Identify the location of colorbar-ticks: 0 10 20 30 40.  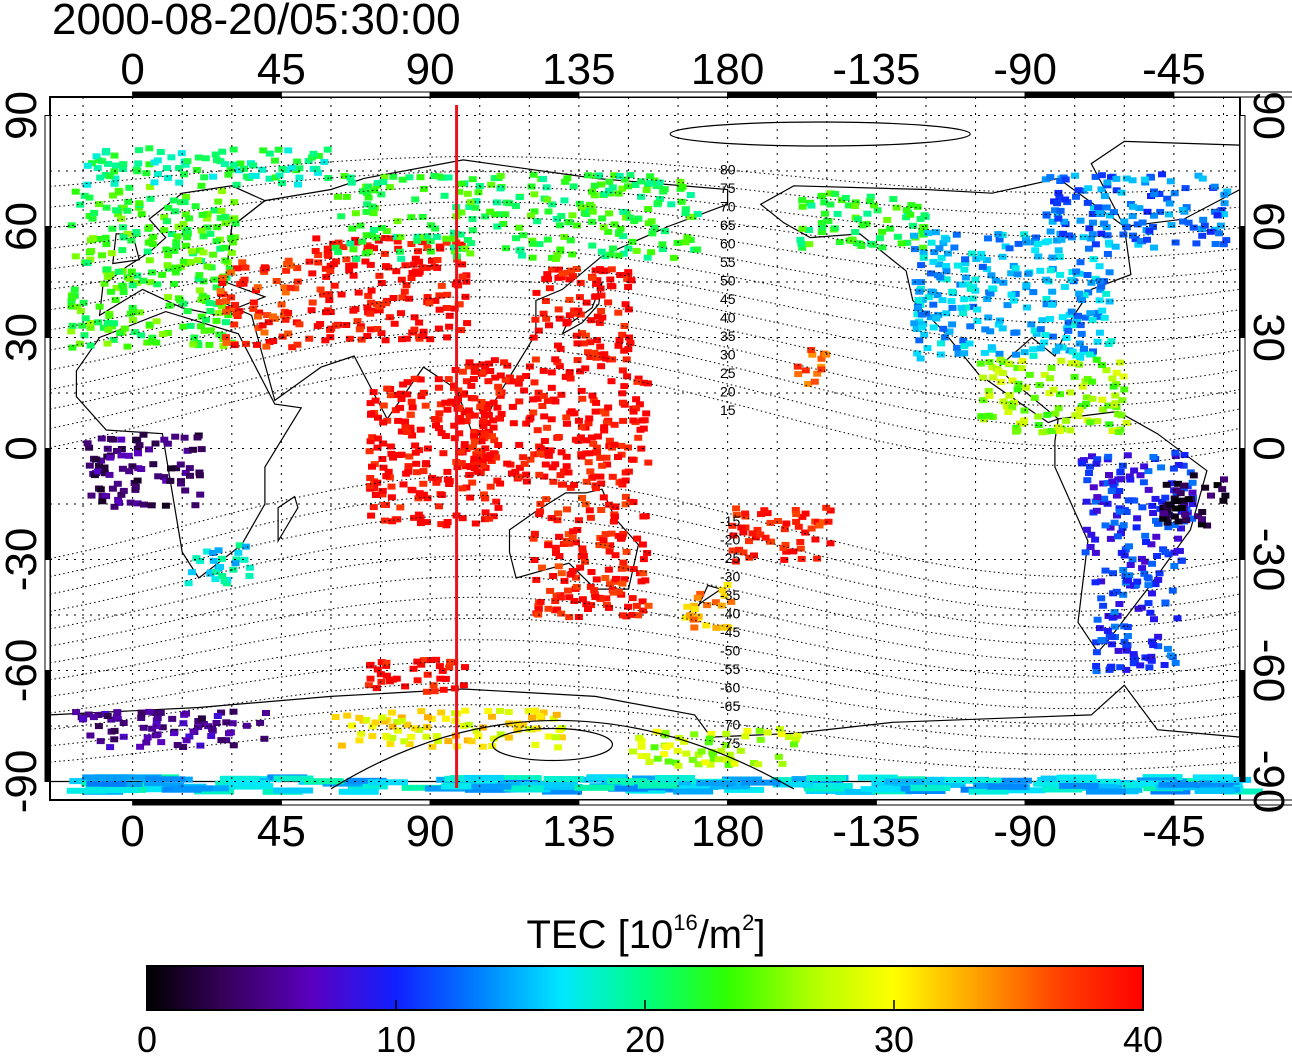
(650, 1028).